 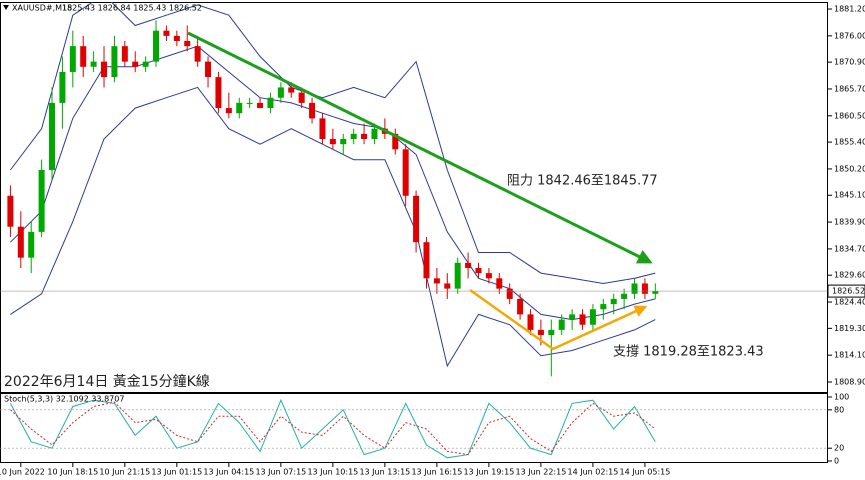 I want to click on x-tick-label: 13 Jun 10:15, so click(x=332, y=472).